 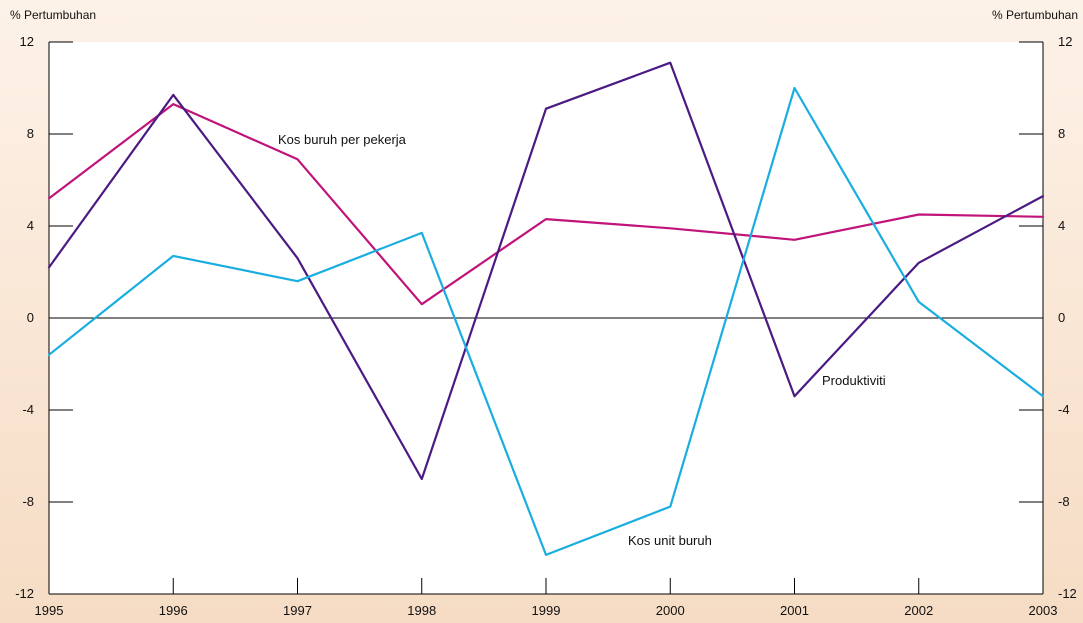 What do you see at coordinates (1061, 225) in the screenshot?
I see `y-tick-label-right: 4` at bounding box center [1061, 225].